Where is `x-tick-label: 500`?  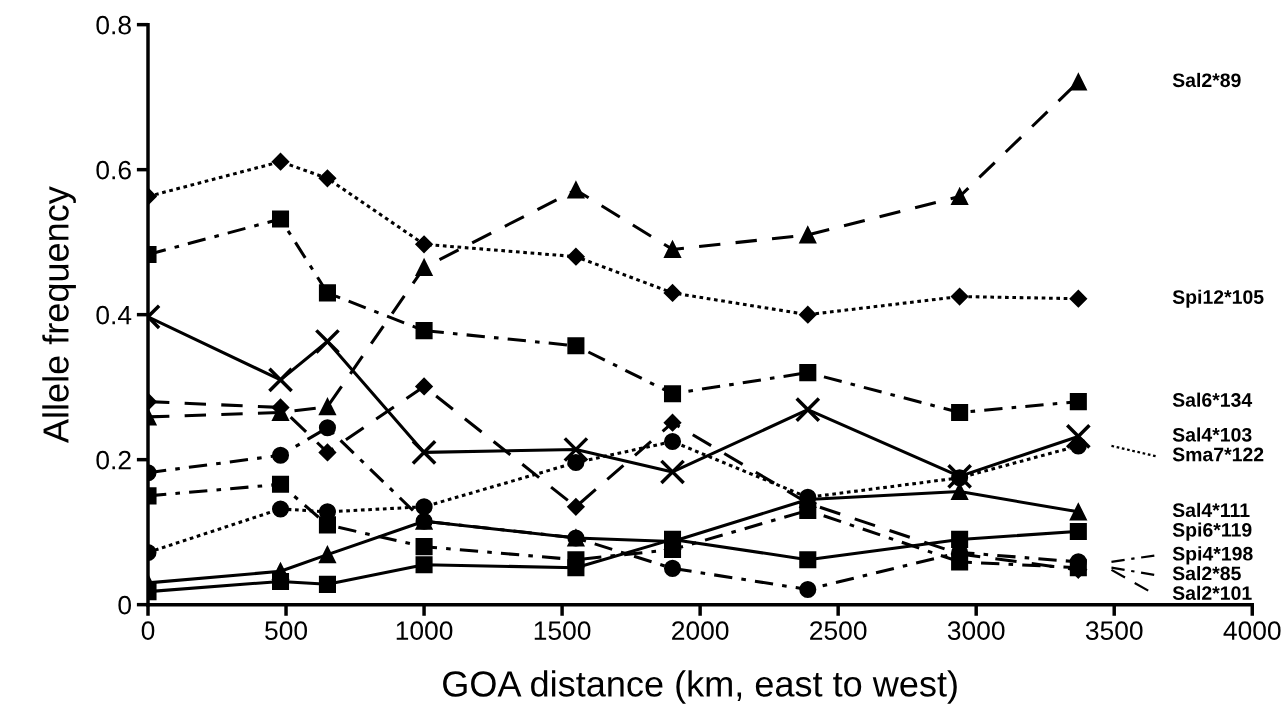
x-tick-label: 500 is located at coordinates (286, 631).